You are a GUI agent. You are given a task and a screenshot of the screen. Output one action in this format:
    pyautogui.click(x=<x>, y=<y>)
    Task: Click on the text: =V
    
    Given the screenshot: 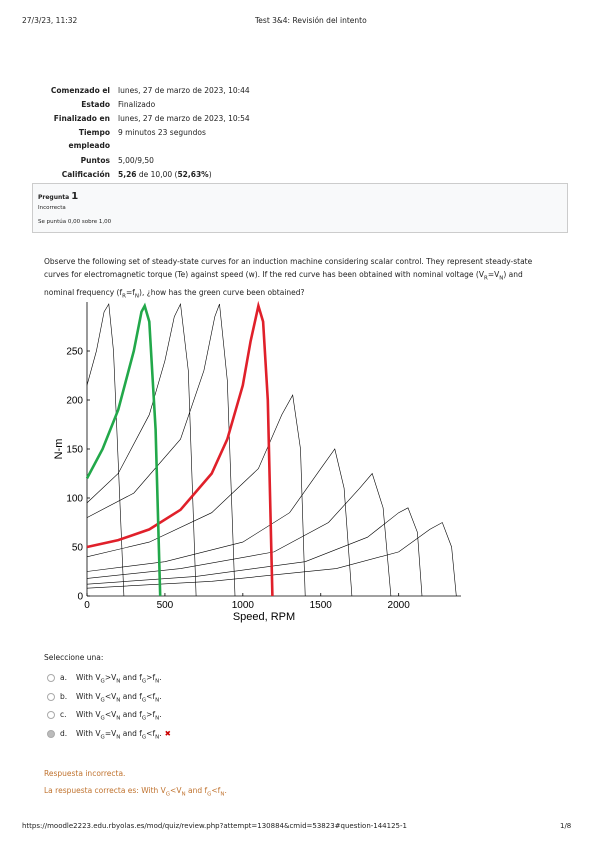 What is the action you would take?
    pyautogui.click(x=493, y=274)
    